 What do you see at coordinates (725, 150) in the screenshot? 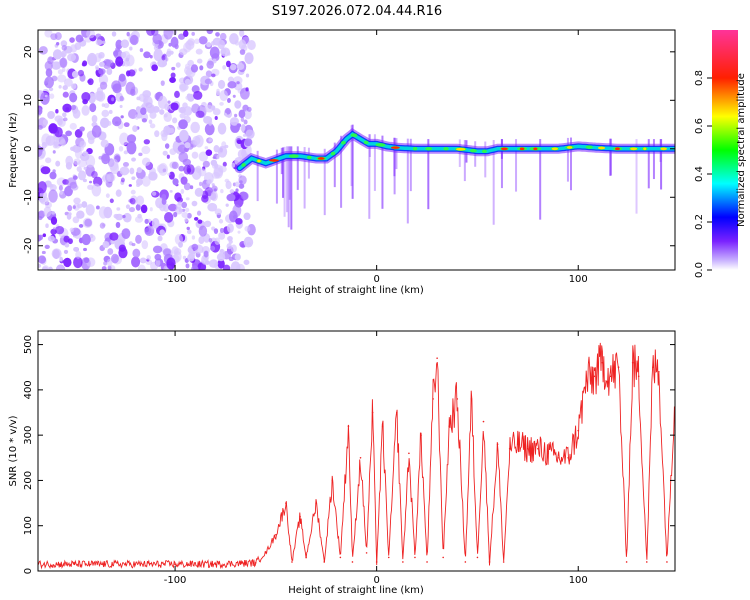
I see `colorbar-gradient` at bounding box center [725, 150].